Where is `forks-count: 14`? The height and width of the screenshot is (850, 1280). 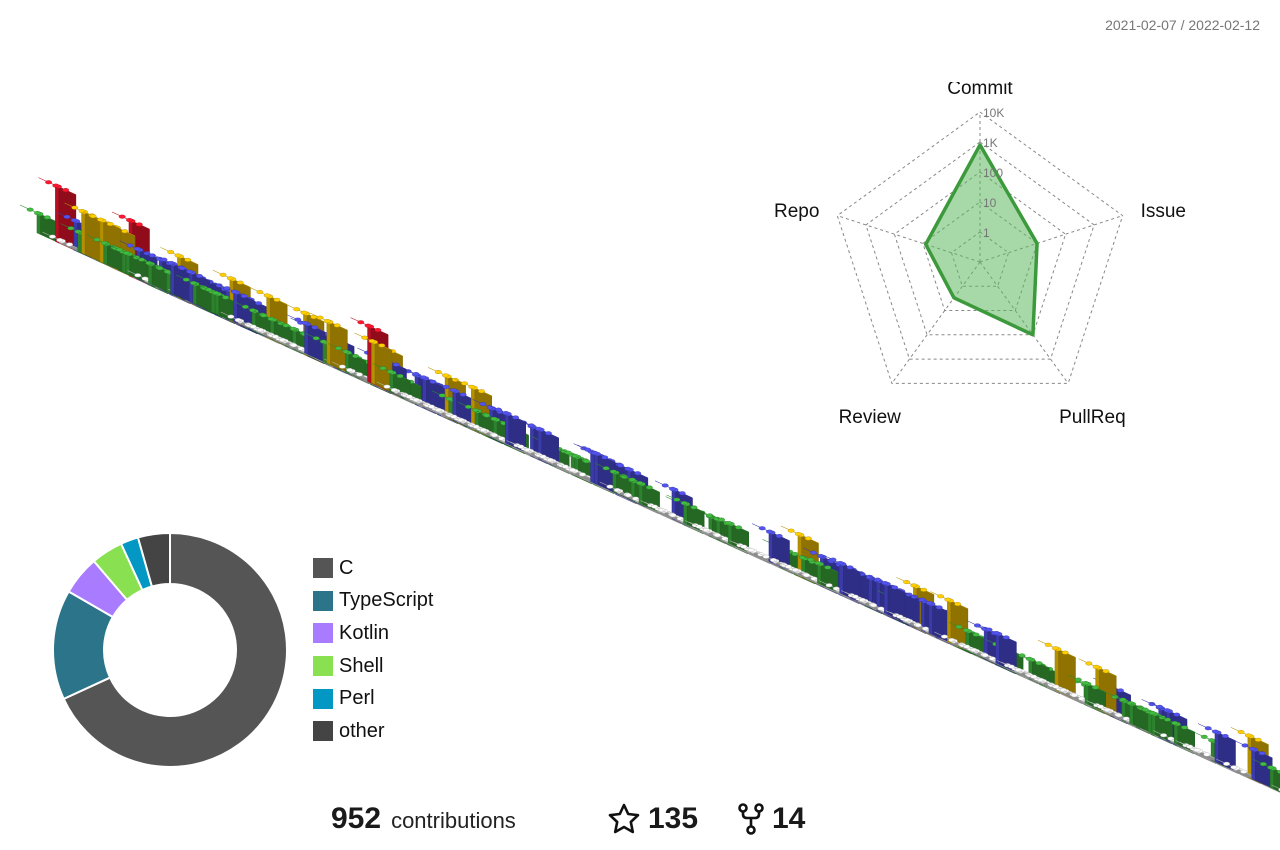
forks-count: 14 is located at coordinates (789, 818).